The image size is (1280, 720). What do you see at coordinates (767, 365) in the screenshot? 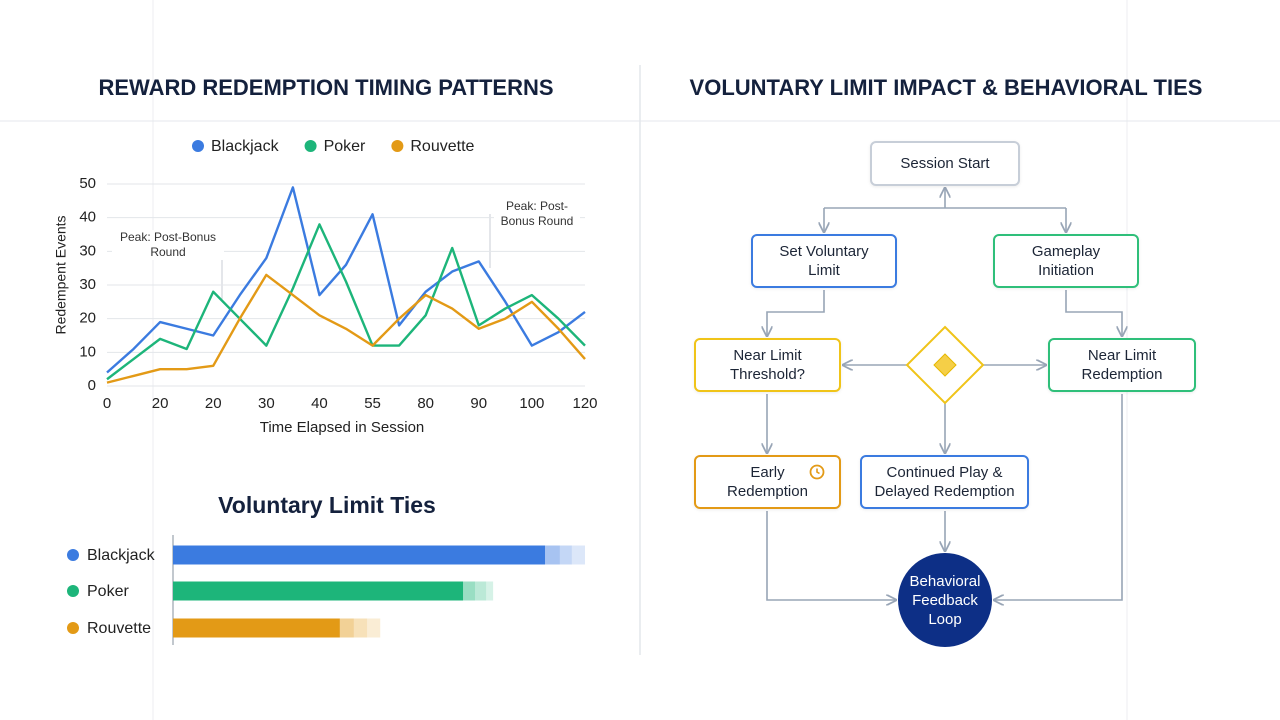
I see `flow-node: Near Limit Threshold?` at bounding box center [767, 365].